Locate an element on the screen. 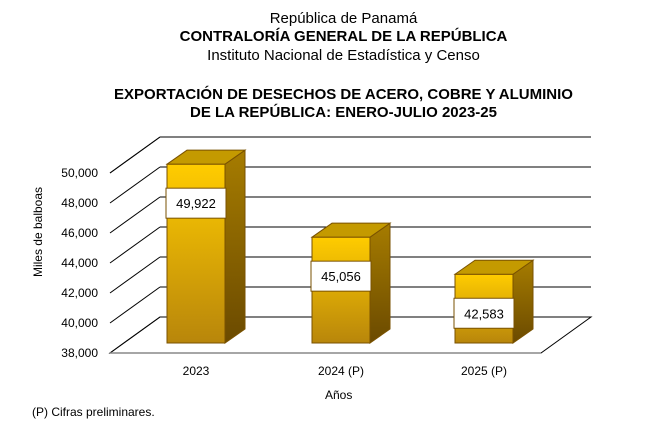  chart-title-line2: DE LA REPÚBLICA: ENERO-JULIO 2023-25 is located at coordinates (343, 112).